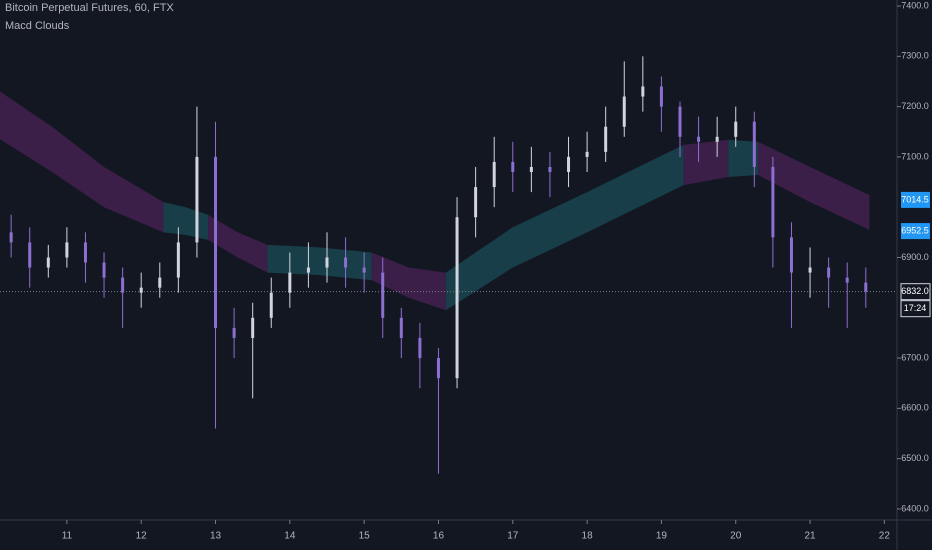 The image size is (932, 550). What do you see at coordinates (915, 106) in the screenshot?
I see `y-tick-label: 7200.0` at bounding box center [915, 106].